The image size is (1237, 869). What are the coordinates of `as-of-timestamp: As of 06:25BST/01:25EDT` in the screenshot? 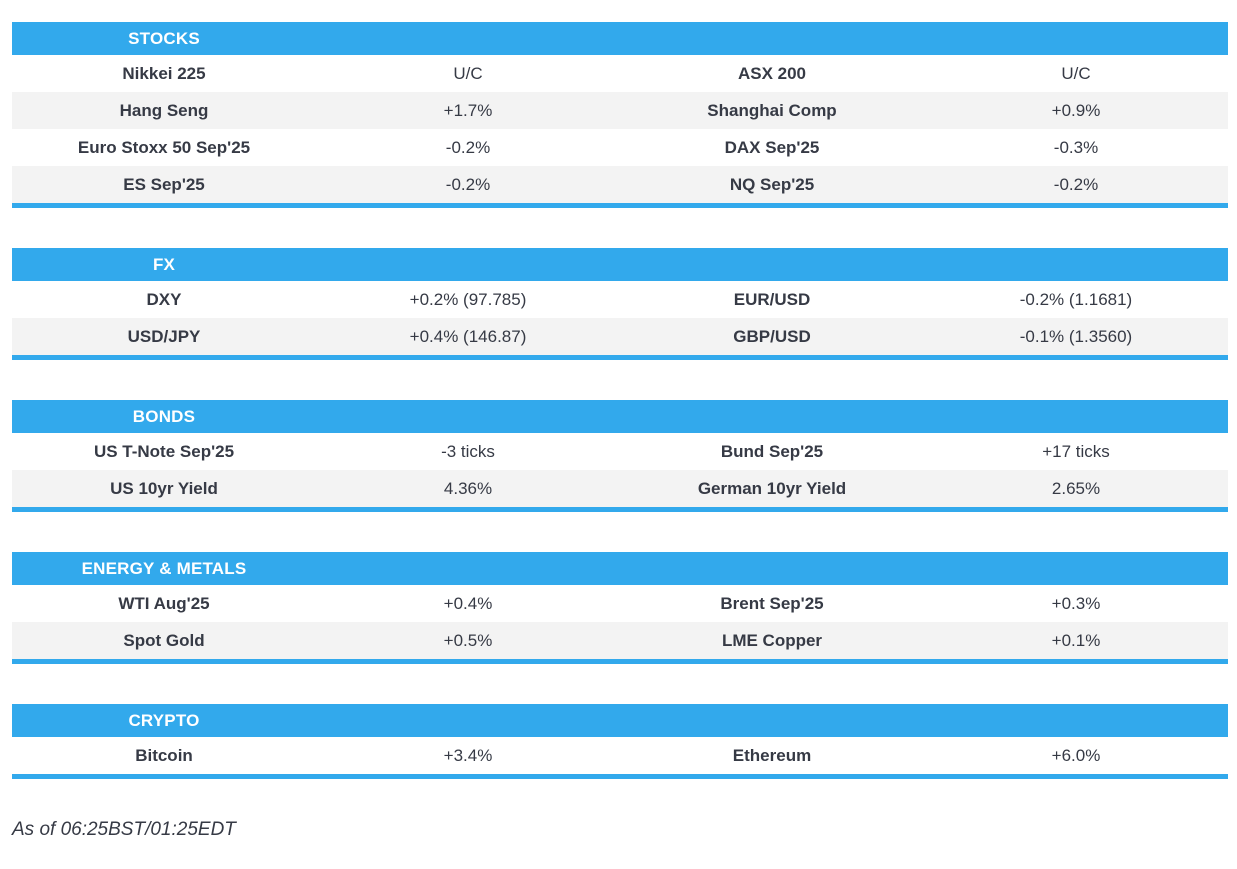 It's located at (124, 829).